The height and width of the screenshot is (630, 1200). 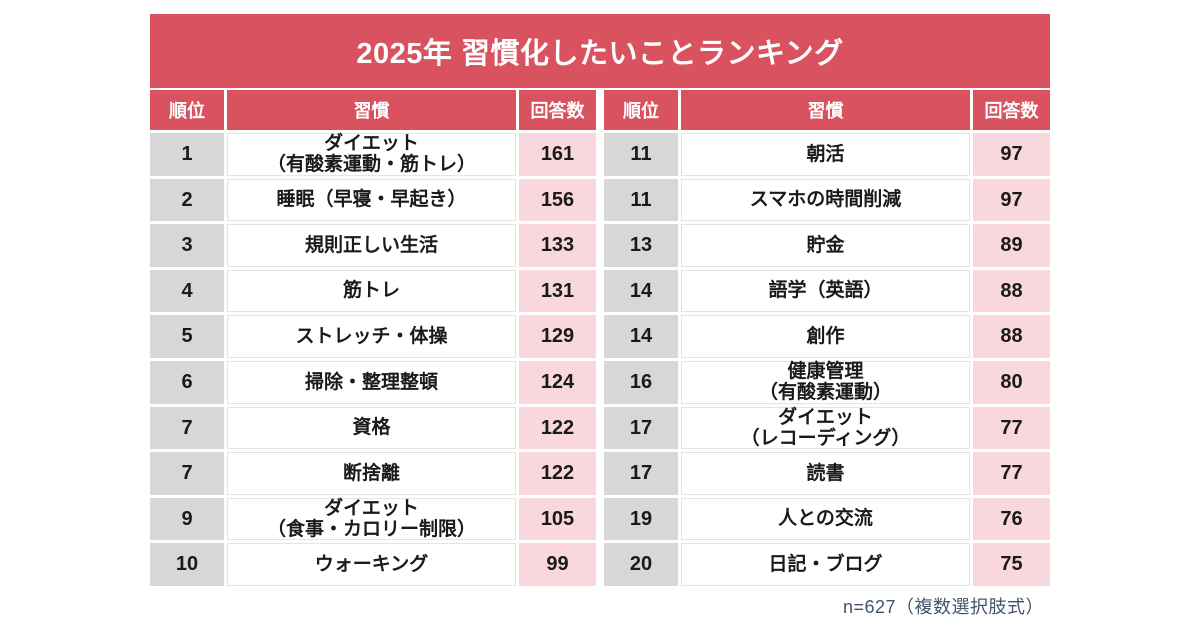 What do you see at coordinates (371, 382) in the screenshot?
I see `habit-cell: 掃除・整理整頓` at bounding box center [371, 382].